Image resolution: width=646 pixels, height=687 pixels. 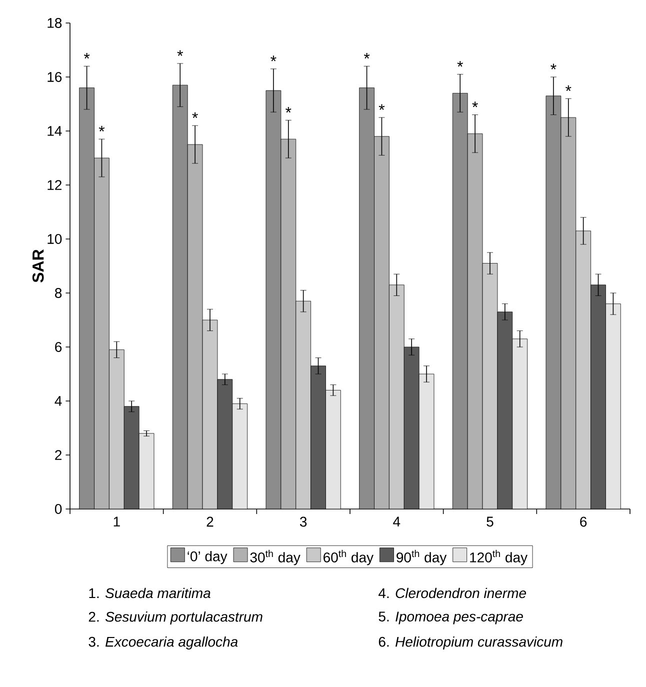 I want to click on y-tick-label: 16, so click(x=55, y=77).